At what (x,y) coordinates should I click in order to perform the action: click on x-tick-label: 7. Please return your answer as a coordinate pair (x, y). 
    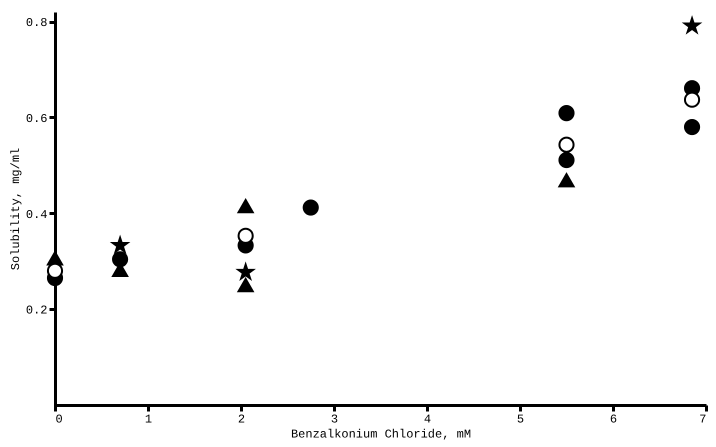
    Looking at the image, I should click on (702, 419).